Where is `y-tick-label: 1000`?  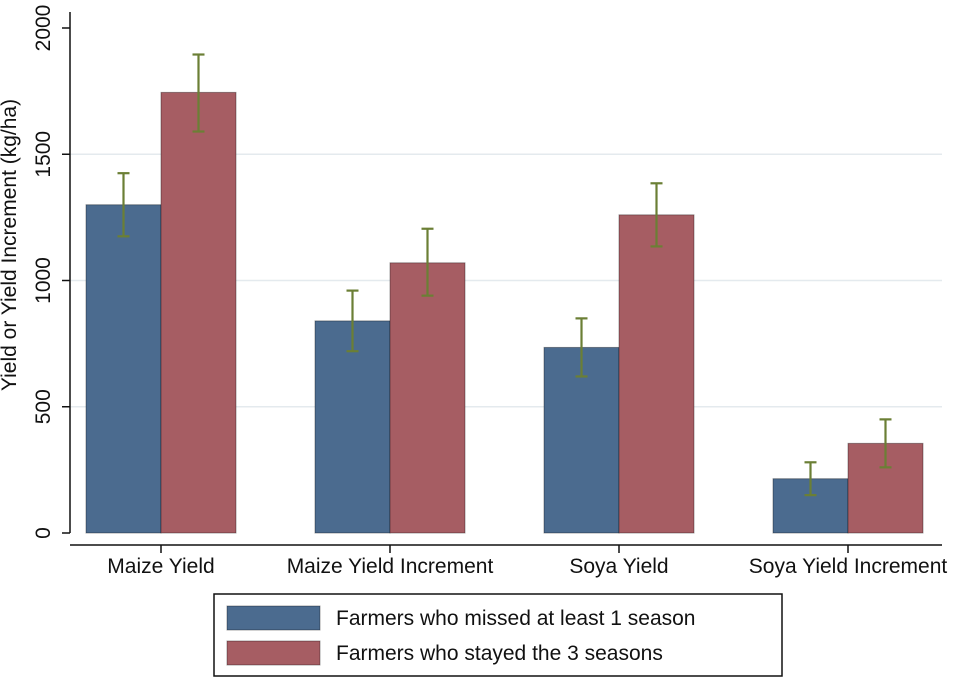 y-tick-label: 1000 is located at coordinates (43, 280).